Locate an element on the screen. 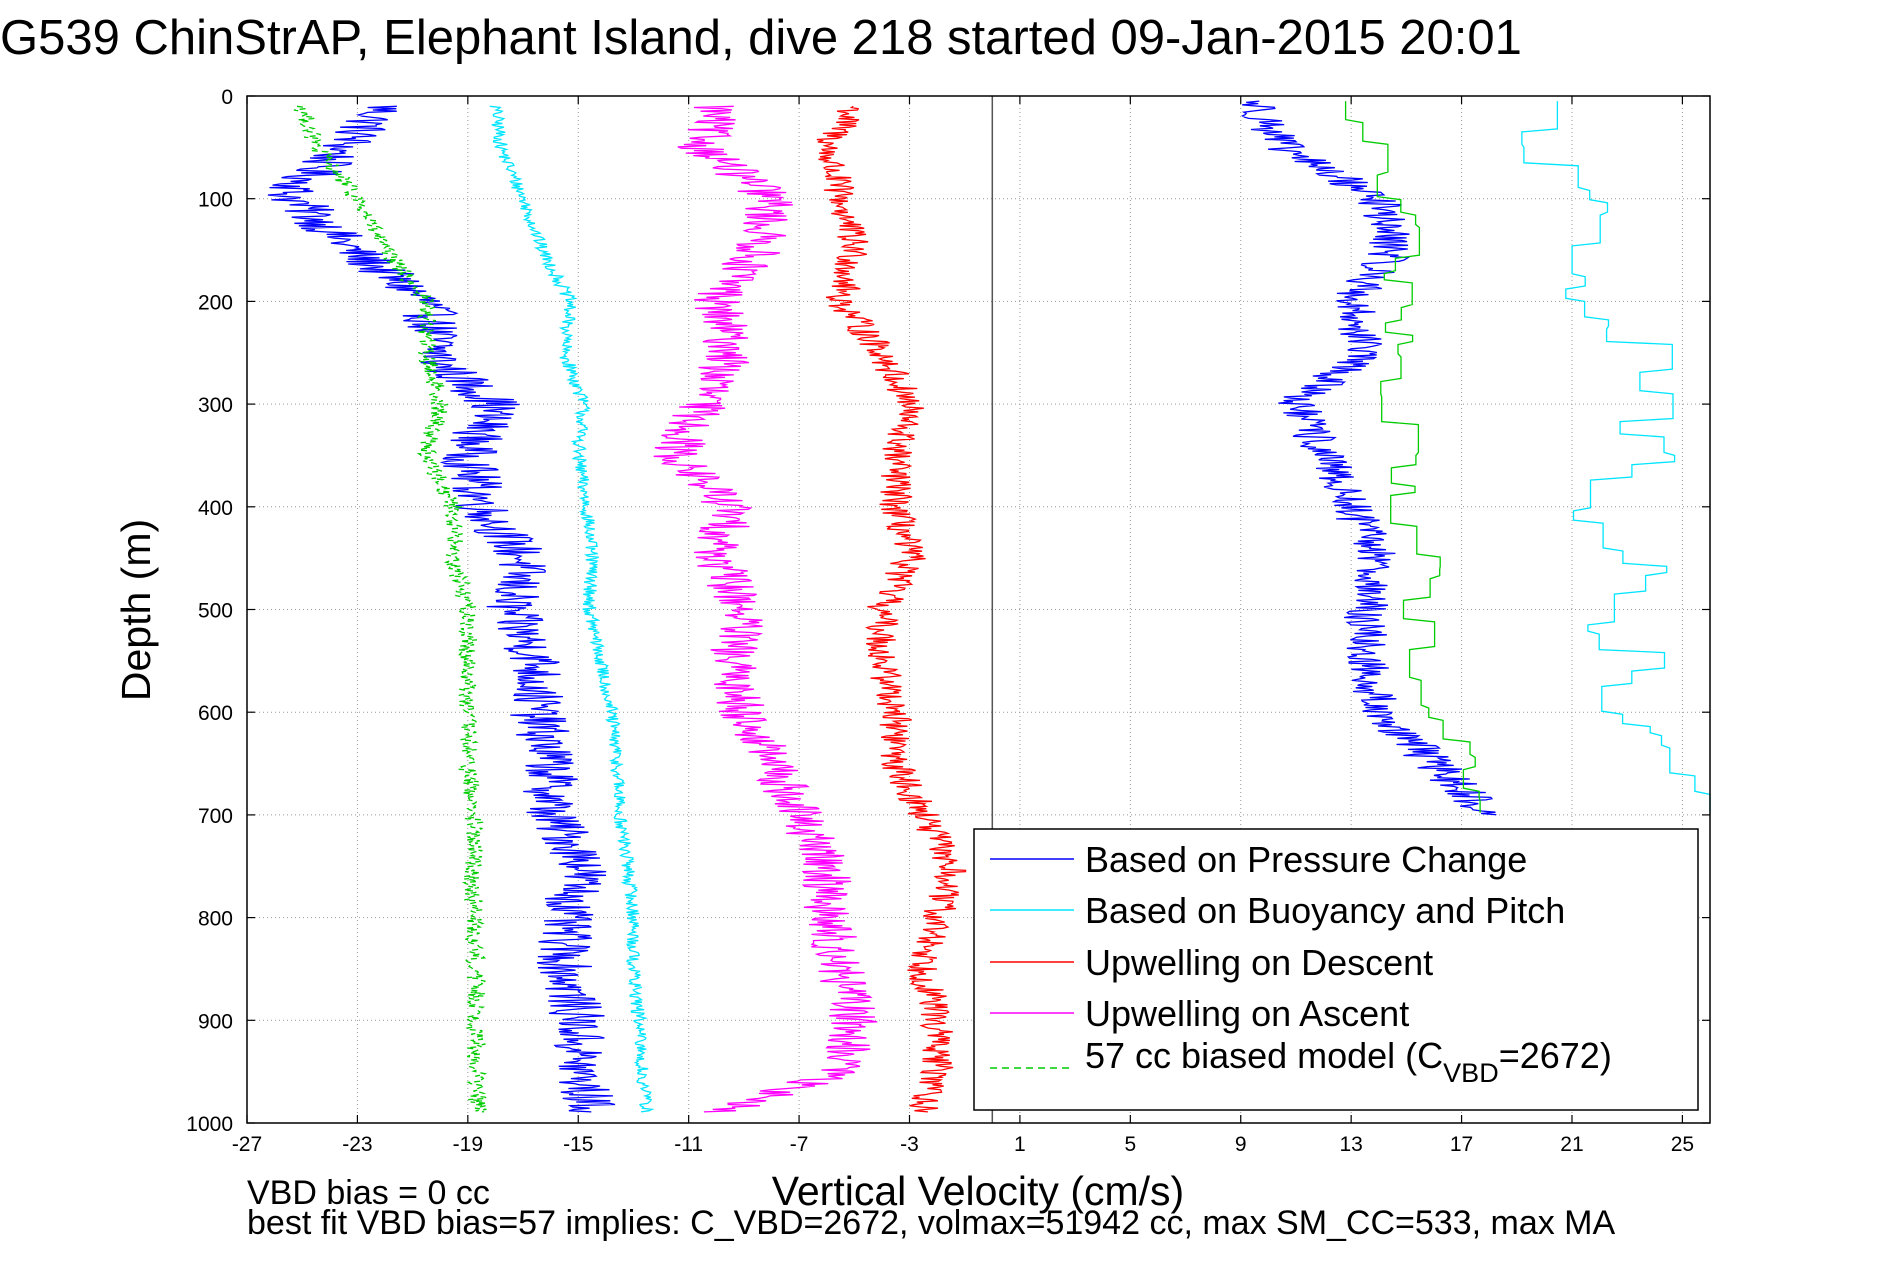 This screenshot has height=1262, width=1891. legend-label-pressure: Based on Pressure Change is located at coordinates (1306, 859).